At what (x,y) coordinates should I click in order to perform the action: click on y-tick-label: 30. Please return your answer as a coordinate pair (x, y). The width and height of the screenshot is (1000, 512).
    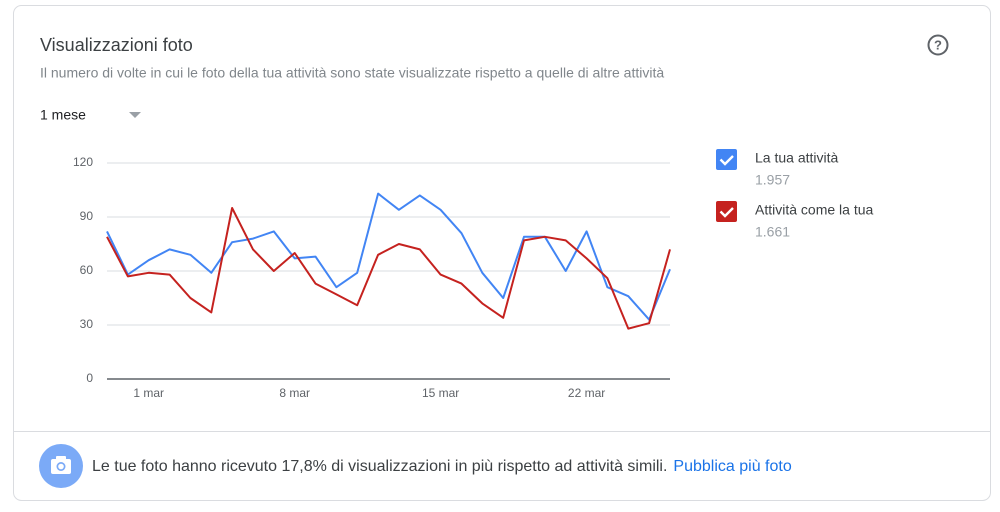
    Looking at the image, I should click on (87, 324).